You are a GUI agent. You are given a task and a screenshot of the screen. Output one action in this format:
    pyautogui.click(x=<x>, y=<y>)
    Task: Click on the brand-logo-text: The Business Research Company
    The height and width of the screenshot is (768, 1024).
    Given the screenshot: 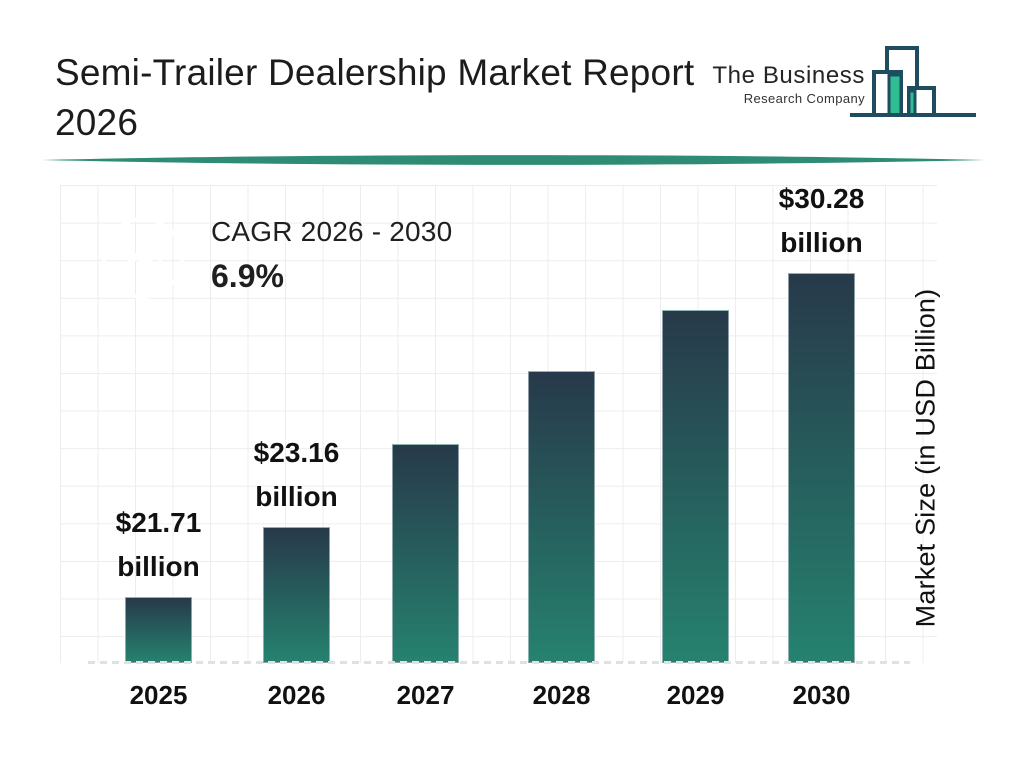 What is the action you would take?
    pyautogui.click(x=777, y=84)
    